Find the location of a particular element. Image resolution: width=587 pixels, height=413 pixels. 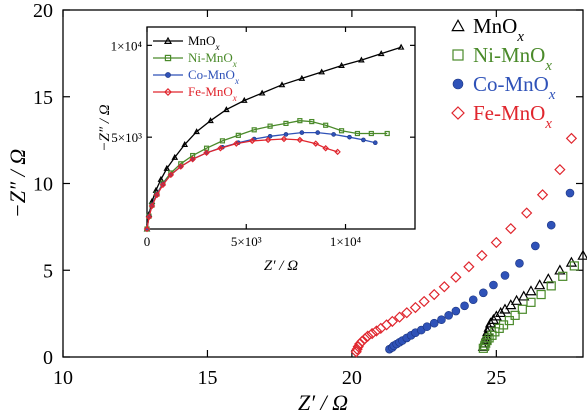

main-y-axis-title: −Z″ / Ω is located at coordinates (17, 183).